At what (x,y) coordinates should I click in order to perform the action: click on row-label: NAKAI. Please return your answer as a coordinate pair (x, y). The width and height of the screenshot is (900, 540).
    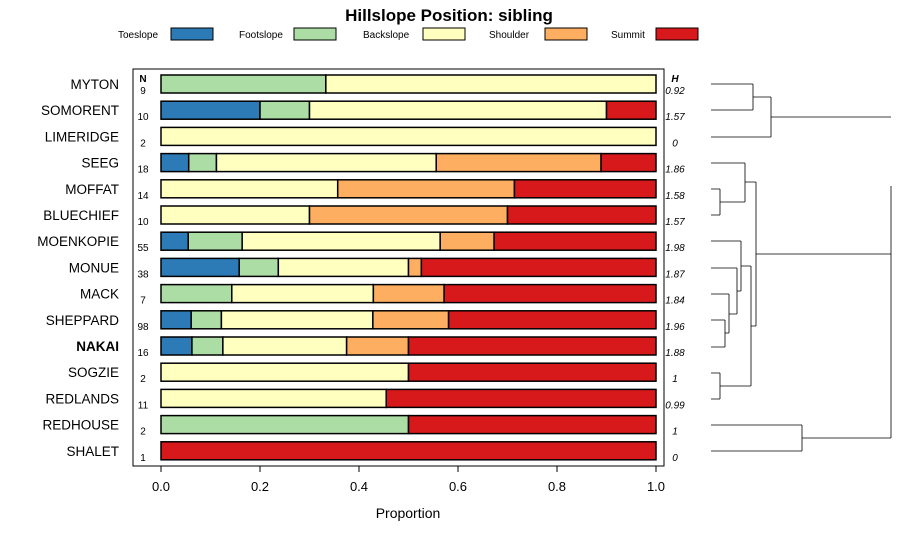
    Looking at the image, I should click on (97, 346).